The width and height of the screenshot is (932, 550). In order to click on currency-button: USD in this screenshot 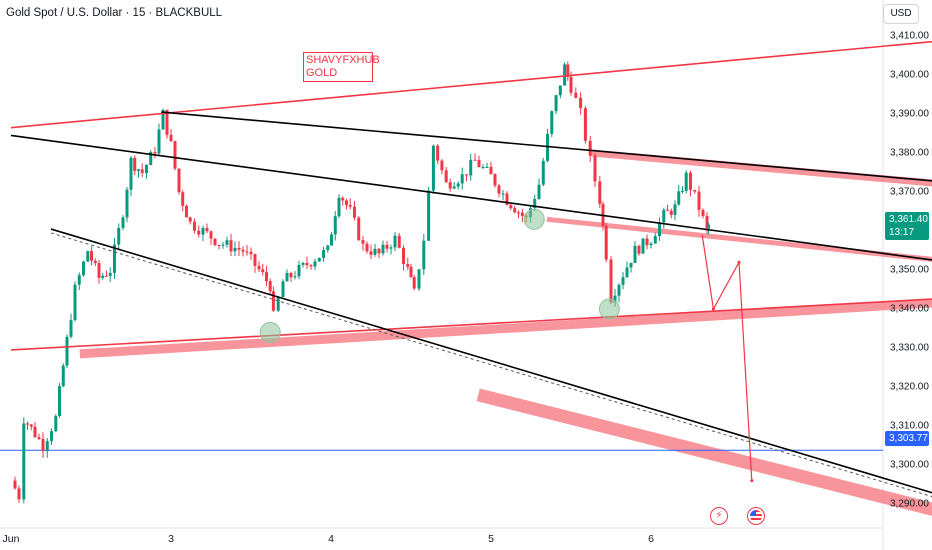, I will do `click(901, 14)`.